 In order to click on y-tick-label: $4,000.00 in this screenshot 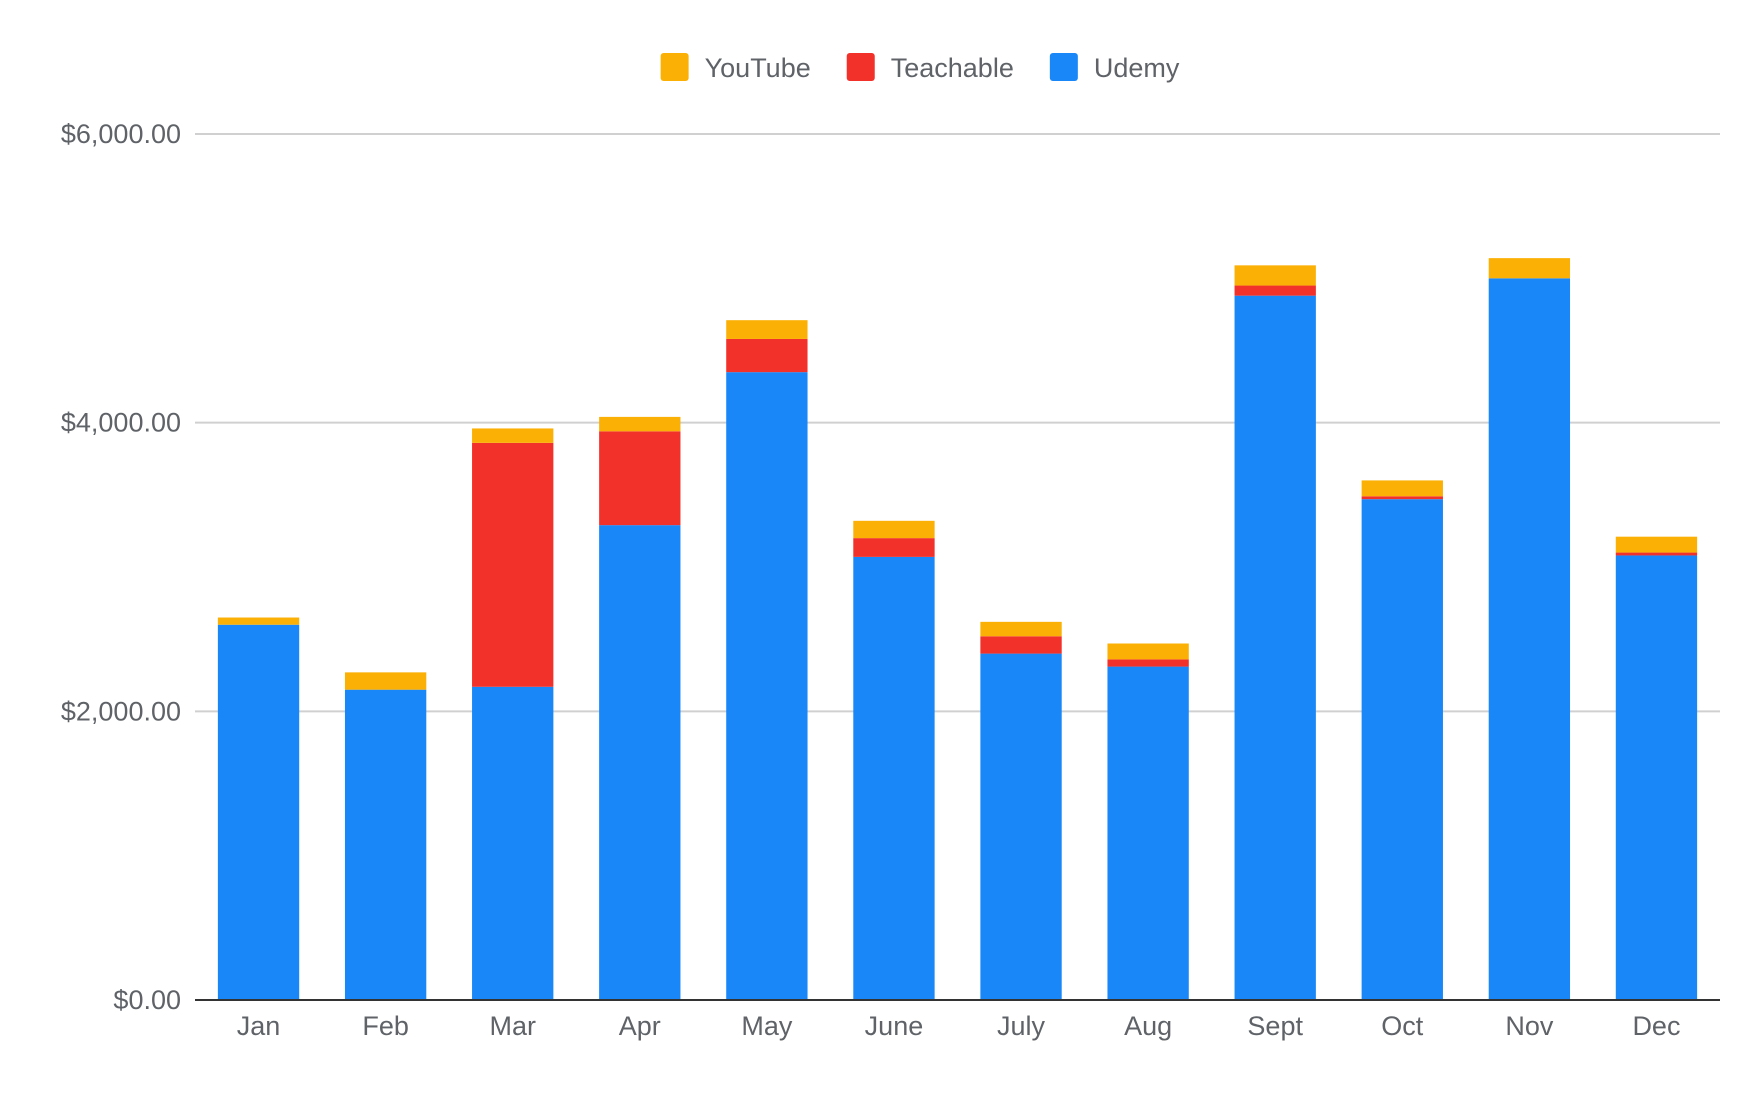, I will do `click(121, 423)`.